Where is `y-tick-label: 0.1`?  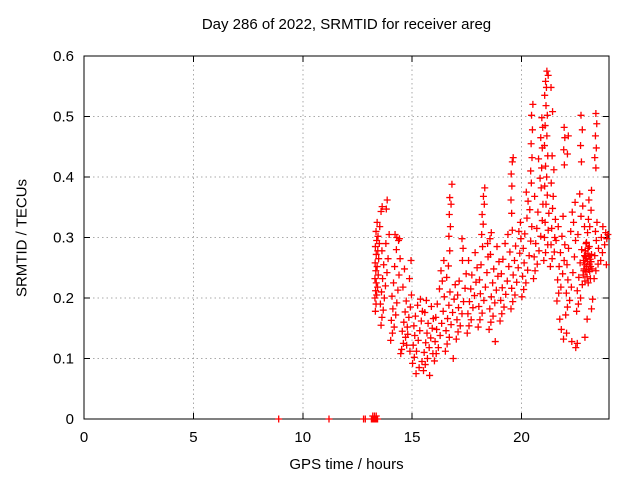
y-tick-label: 0.1 is located at coordinates (63, 359).